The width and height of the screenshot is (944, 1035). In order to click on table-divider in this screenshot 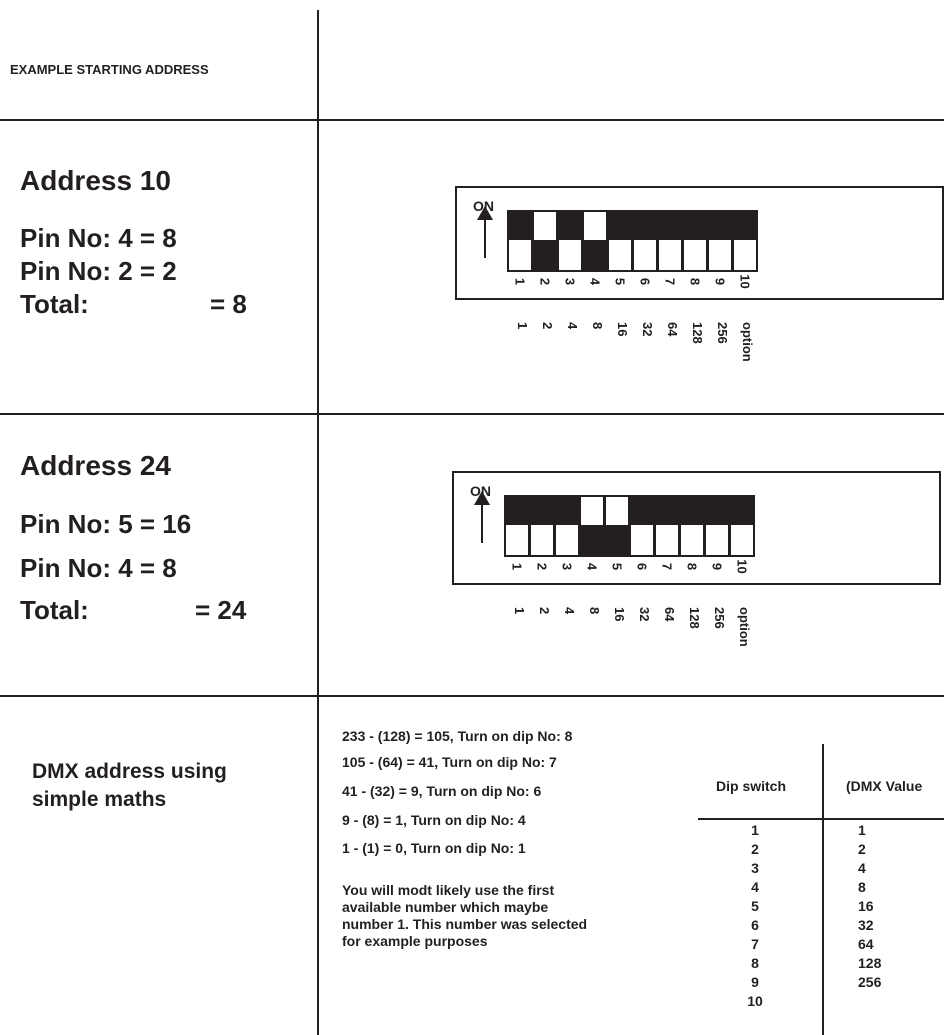, I will do `click(823, 889)`.